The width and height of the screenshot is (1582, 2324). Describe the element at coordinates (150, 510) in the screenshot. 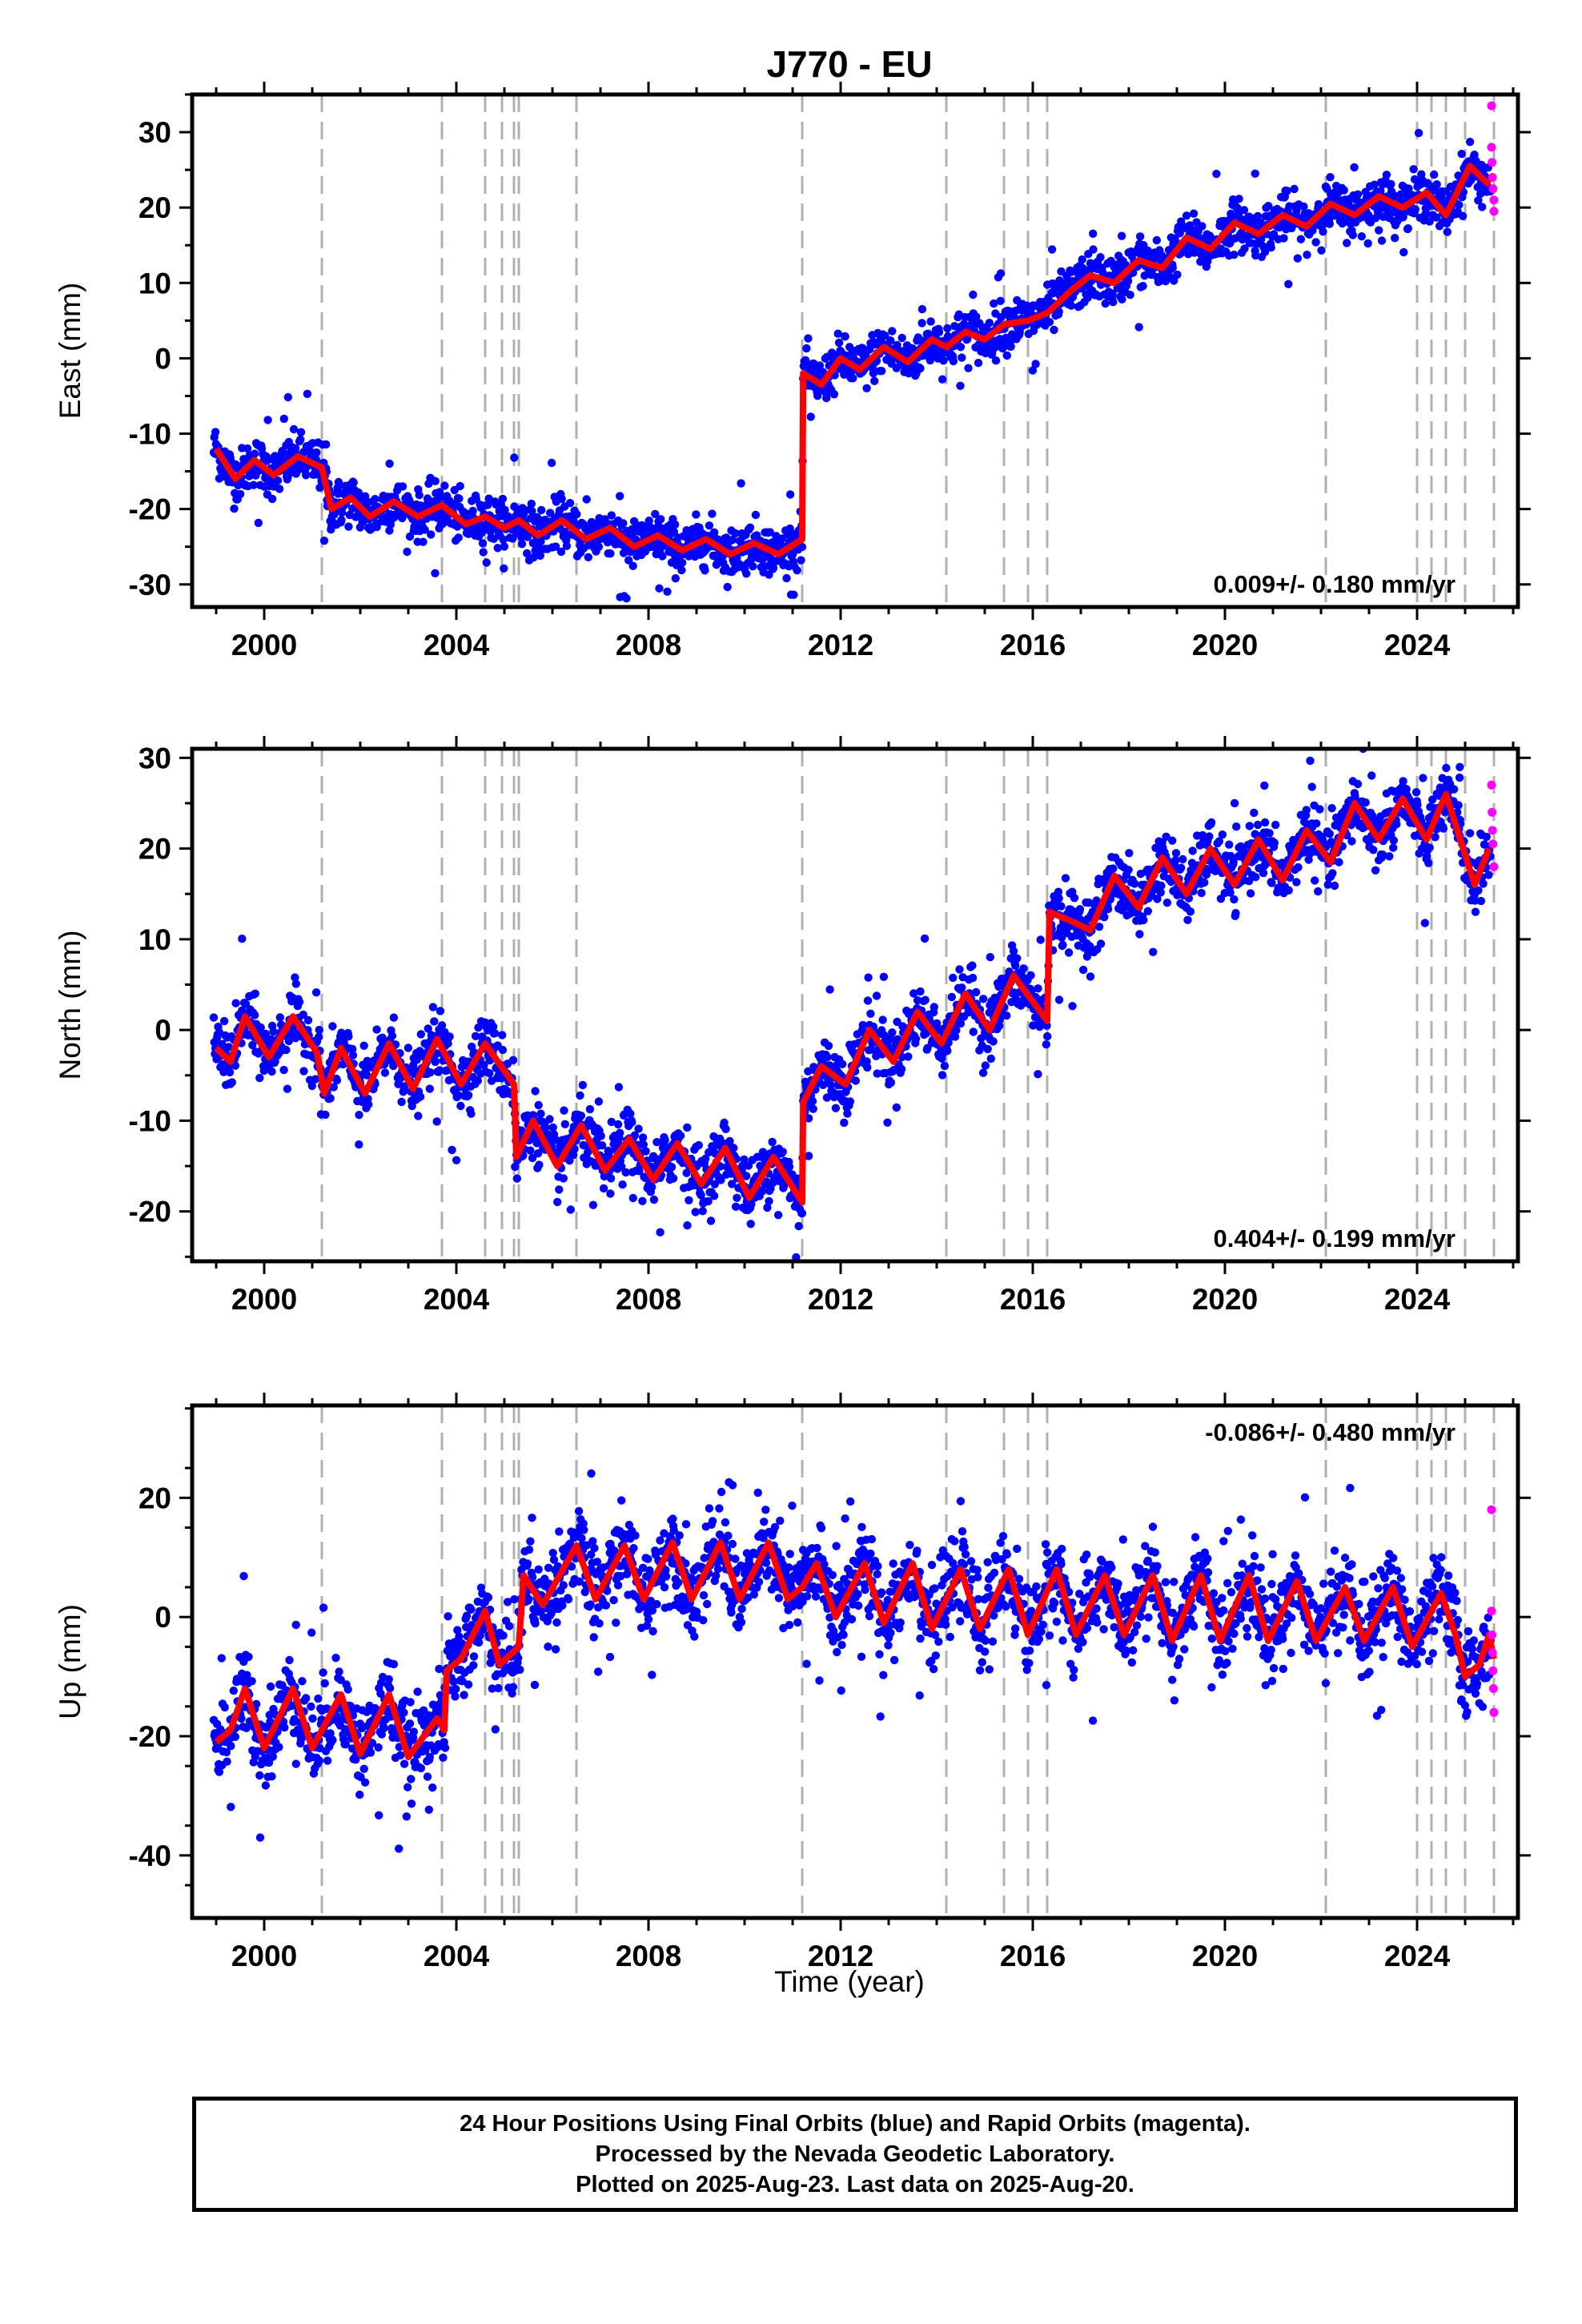

I see `y-tick-label: -20` at that location.